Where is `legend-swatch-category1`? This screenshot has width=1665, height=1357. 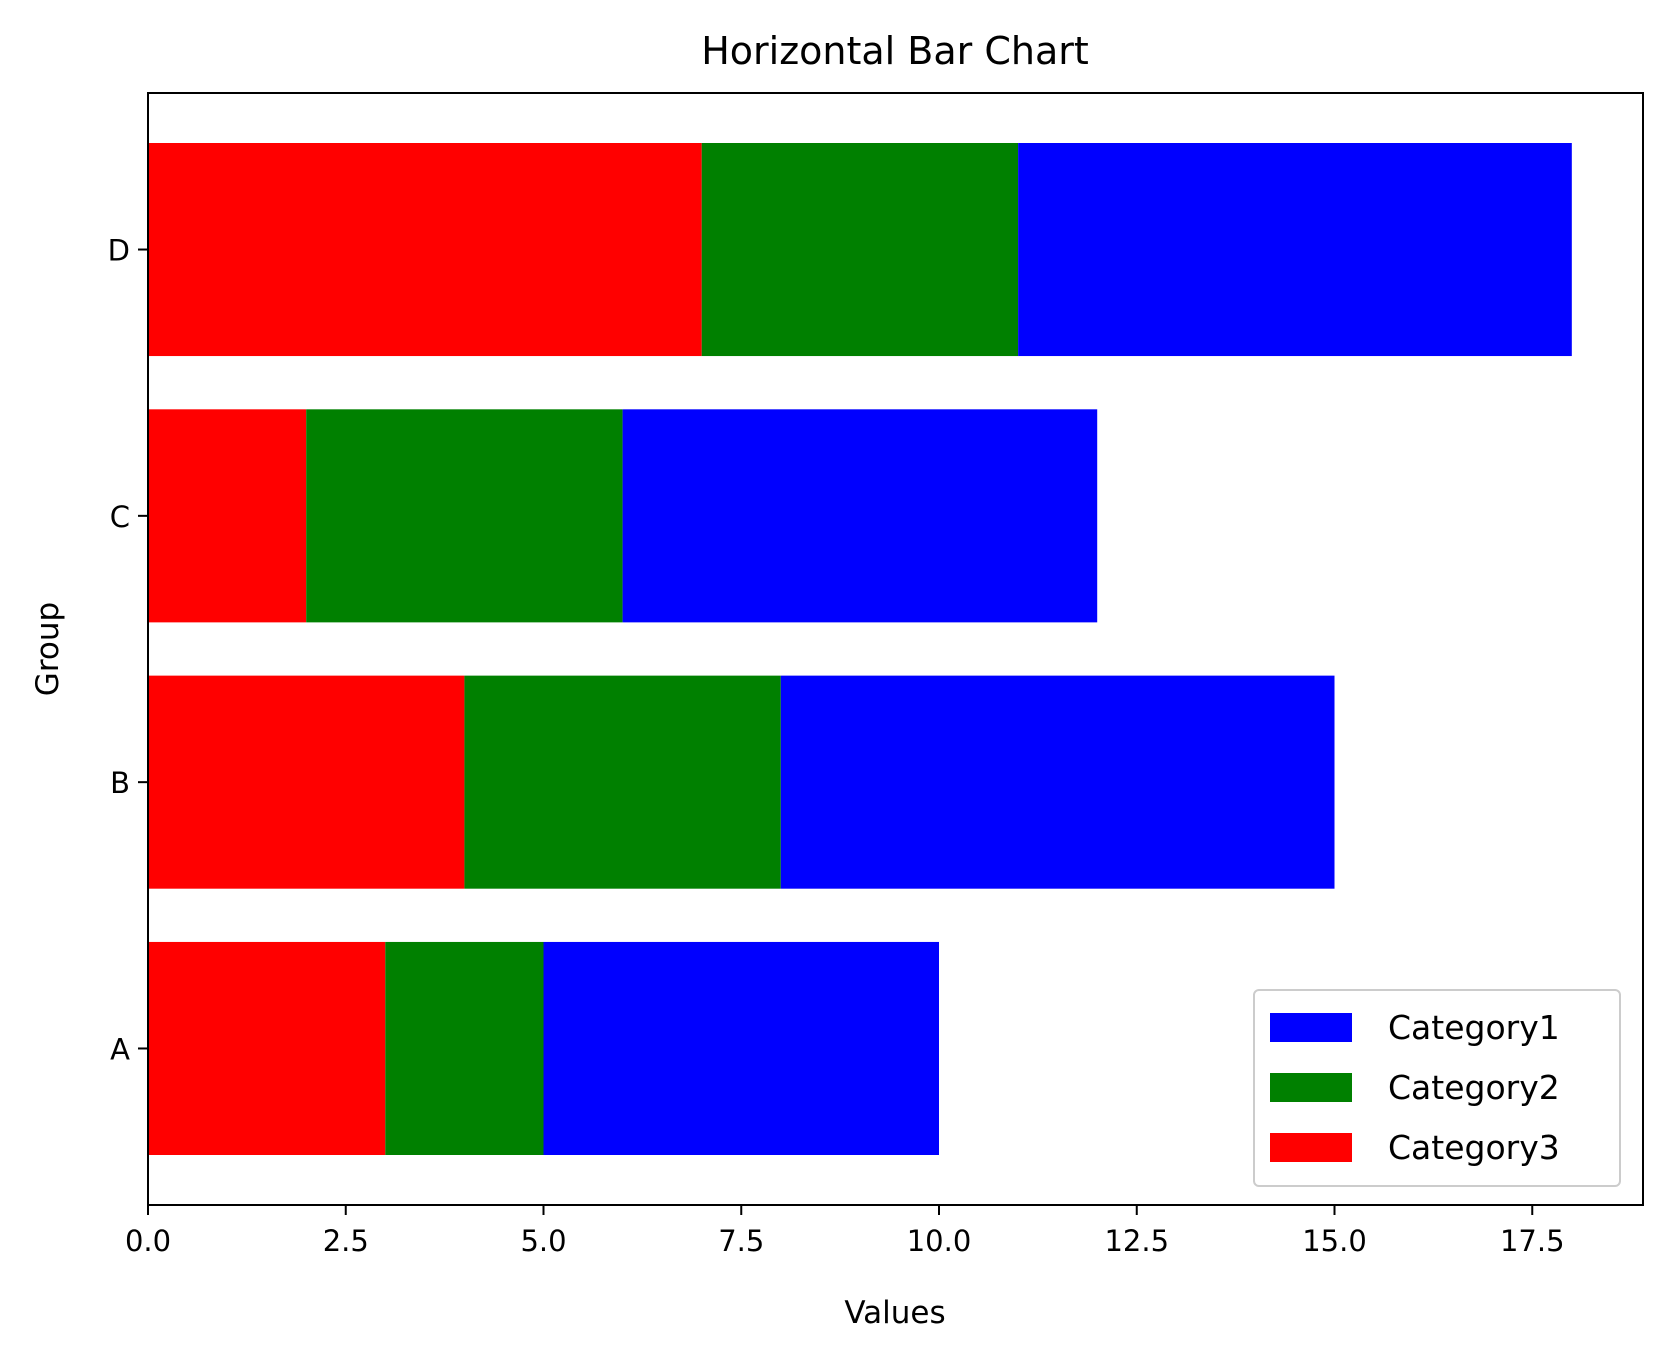 legend-swatch-category1 is located at coordinates (1311, 1027).